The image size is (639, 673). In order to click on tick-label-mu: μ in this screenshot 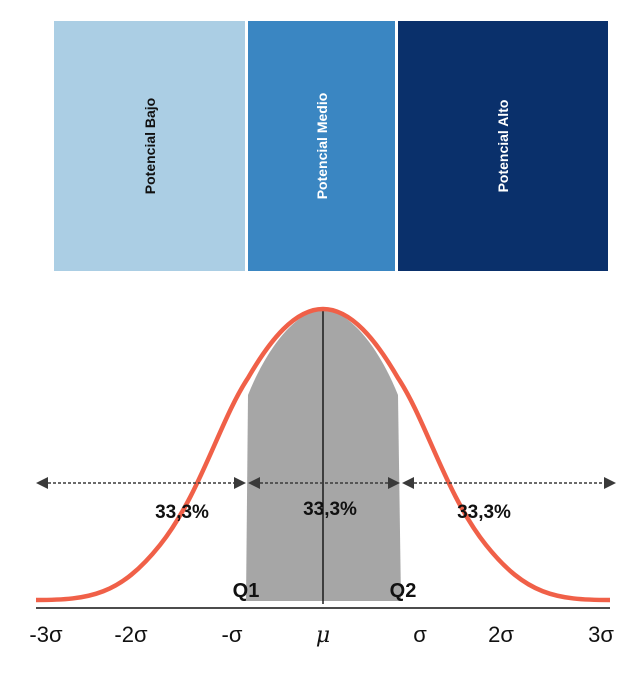, I will do `click(323, 635)`.